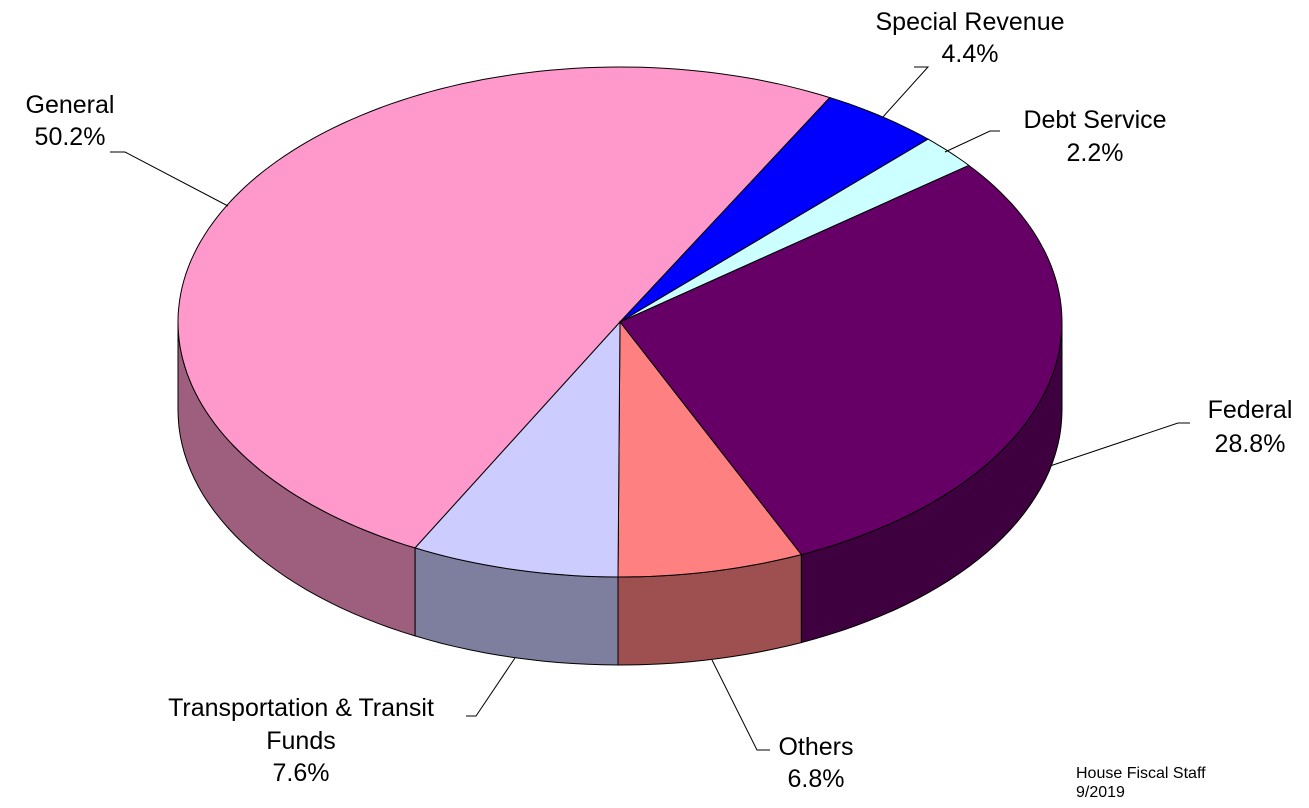  I want to click on credit: House Fiscal Staff 9/2019, so click(1141, 783).